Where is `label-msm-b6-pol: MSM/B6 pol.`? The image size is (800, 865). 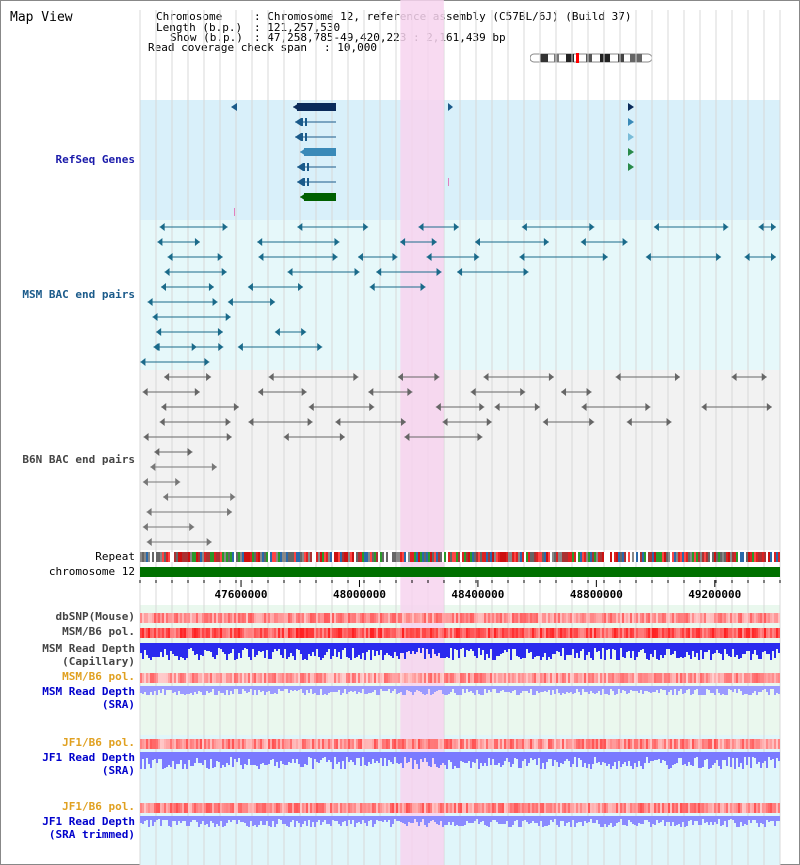
label-msm-b6-pol: MSM/B6 pol. is located at coordinates (98, 631).